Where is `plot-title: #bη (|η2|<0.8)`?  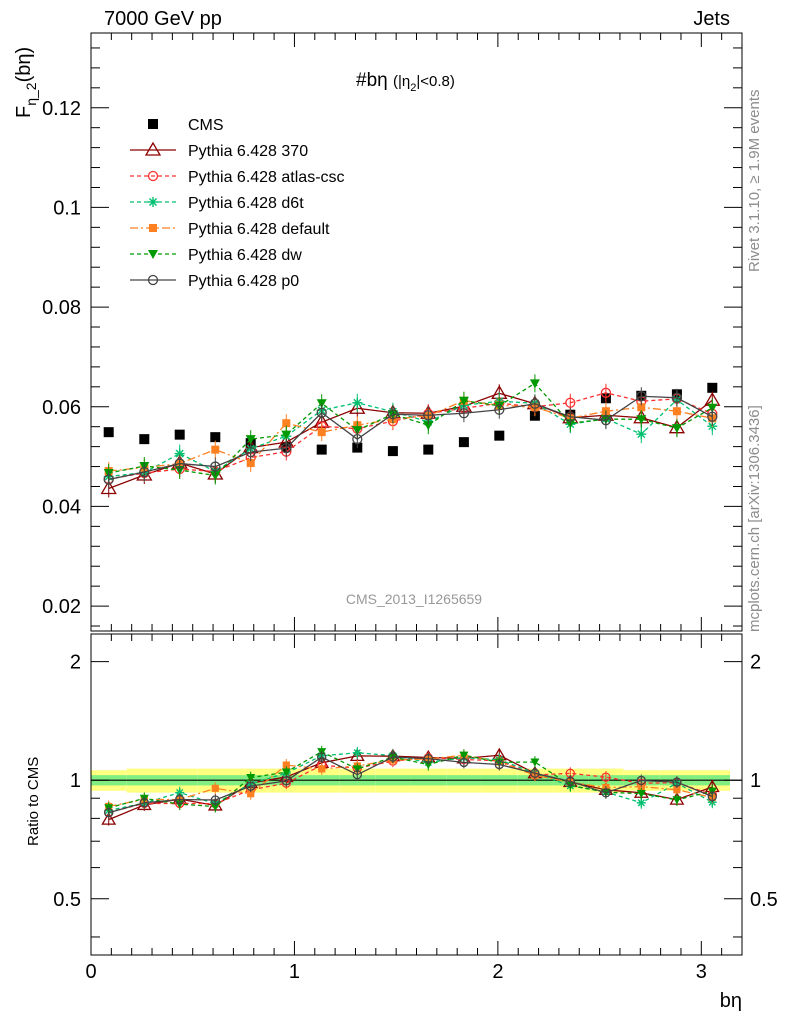 plot-title: #bη (|η2|<0.8) is located at coordinates (405, 82).